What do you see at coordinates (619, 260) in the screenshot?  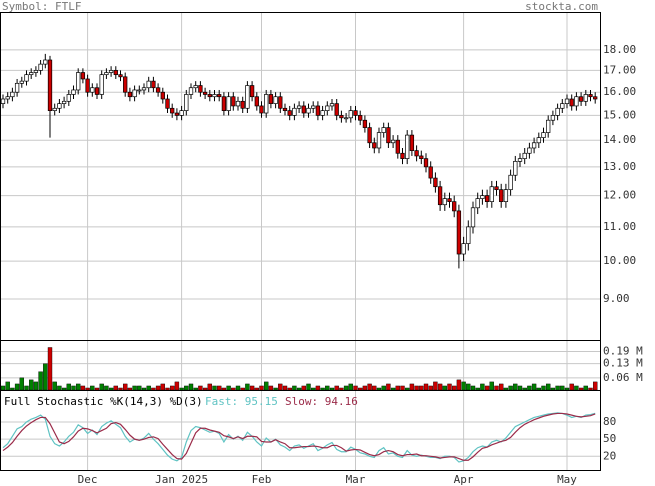 I see `y-tick-label: 10.00` at bounding box center [619, 260].